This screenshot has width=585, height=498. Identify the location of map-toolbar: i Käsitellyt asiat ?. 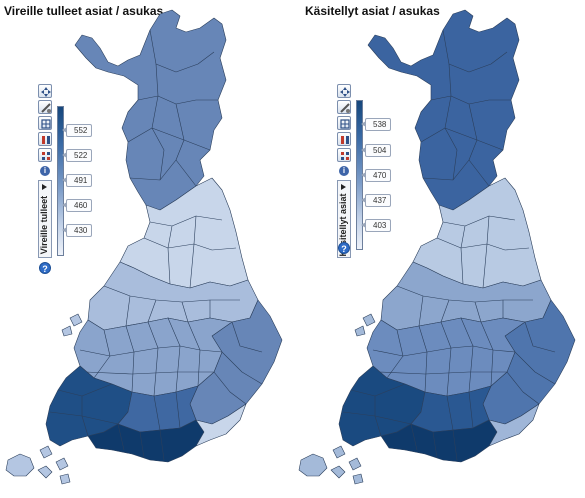
(347, 174).